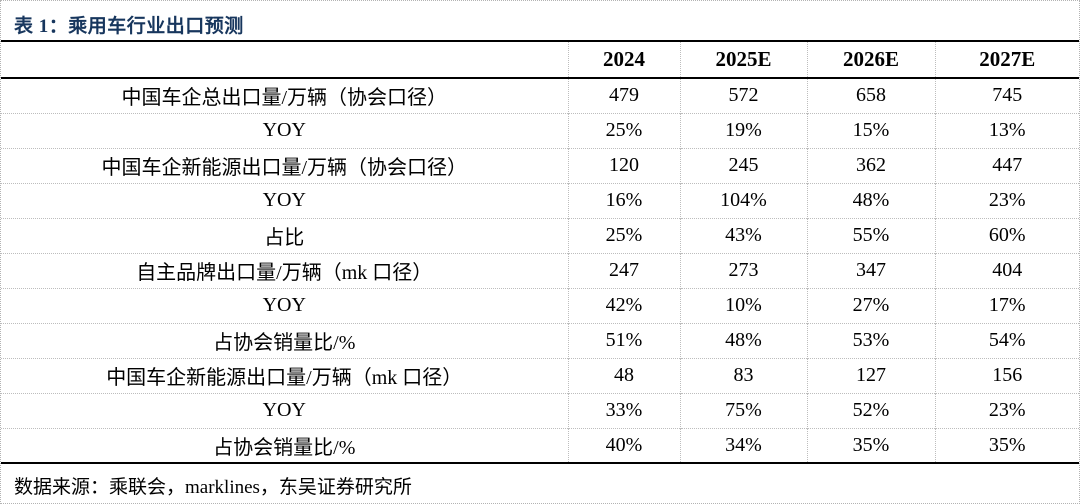 The image size is (1080, 504). What do you see at coordinates (870, 165) in the screenshot?
I see `value-cell: 362` at bounding box center [870, 165].